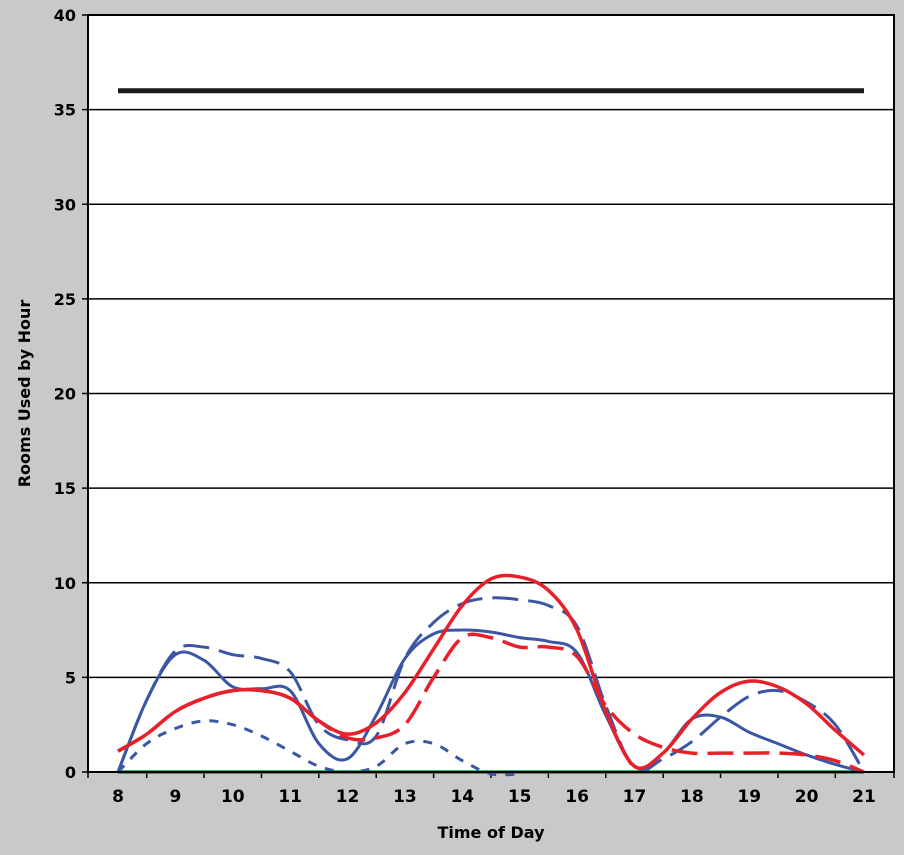 This screenshot has height=855, width=904. What do you see at coordinates (864, 797) in the screenshot?
I see `x-tick-label: 21` at bounding box center [864, 797].